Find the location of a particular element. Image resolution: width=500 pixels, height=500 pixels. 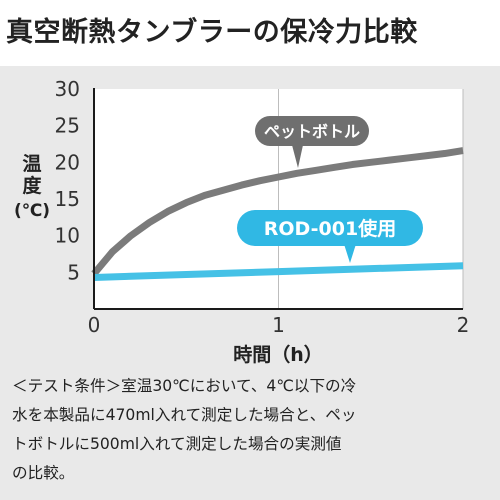

y-tick-label-15: 15 is located at coordinates (67, 199).